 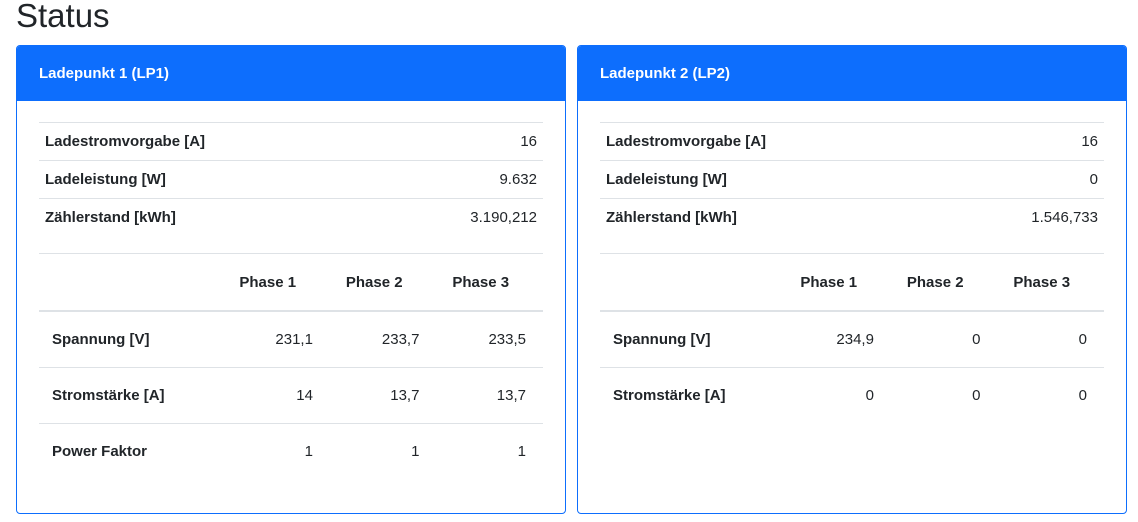 I want to click on table-row: Zählerstand [kWh] 1.546,733, so click(x=852, y=217).